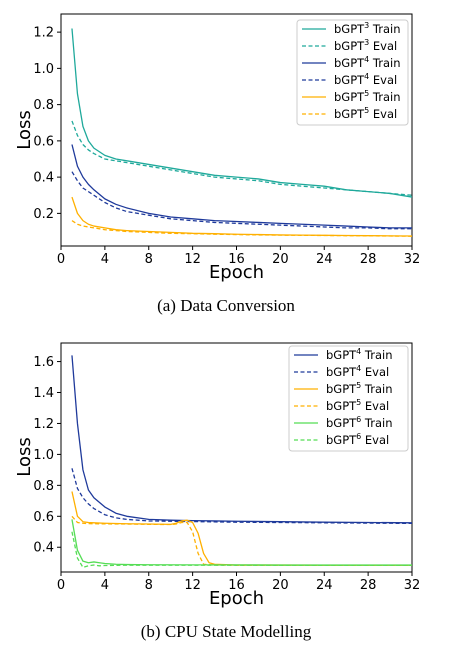 The height and width of the screenshot is (654, 453). What do you see at coordinates (43, 486) in the screenshot?
I see `y-tick-label: 0.8` at bounding box center [43, 486].